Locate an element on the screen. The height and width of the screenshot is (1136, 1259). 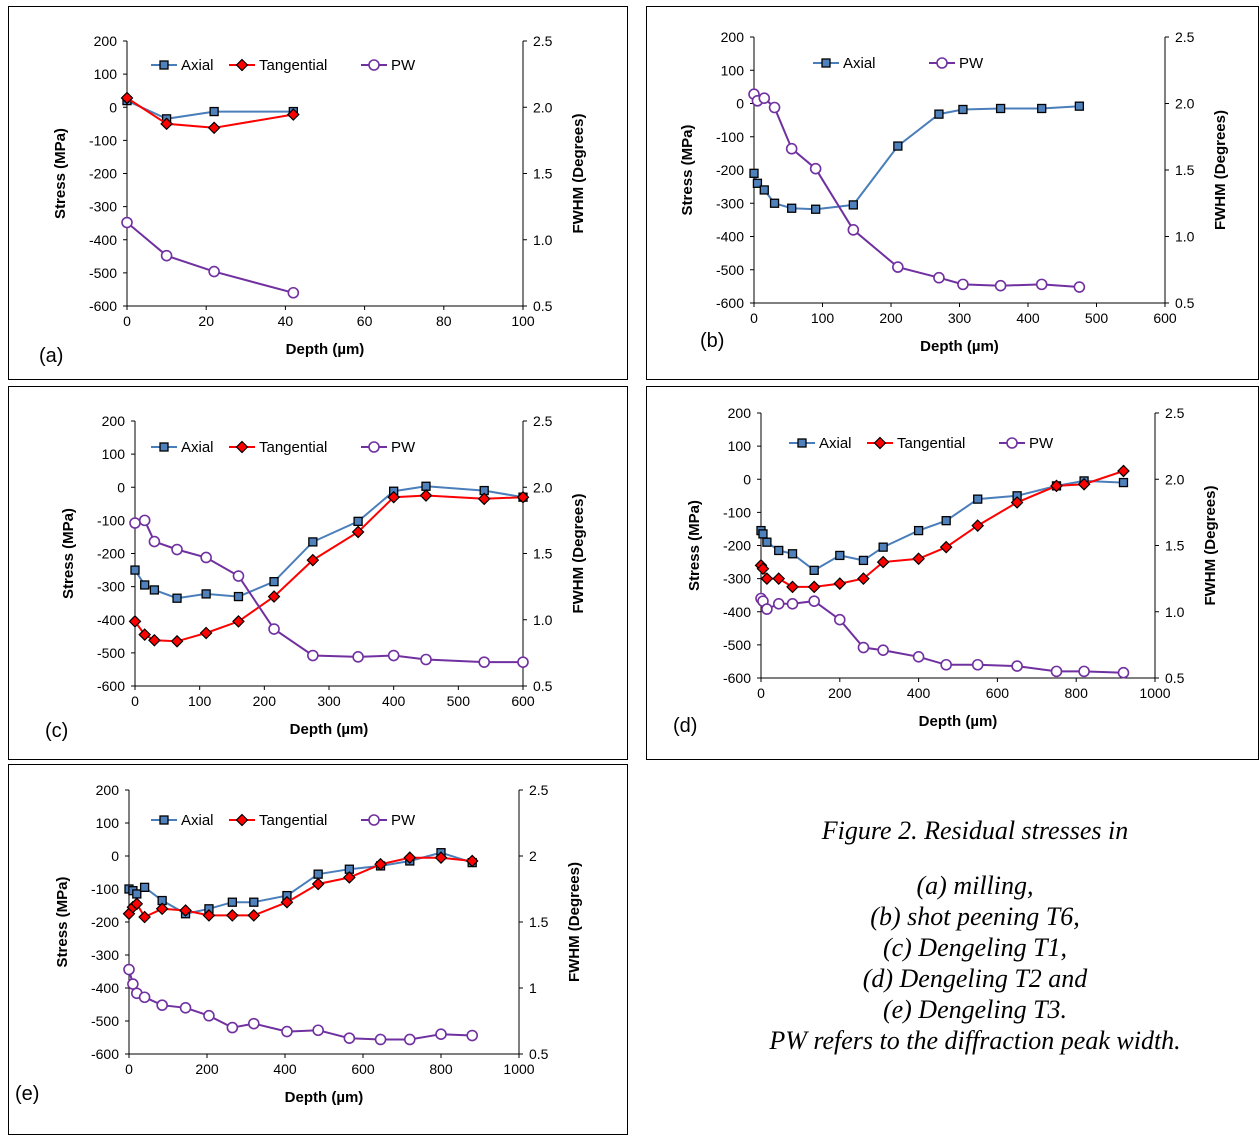
caption-line-c: (c) Dengeling T1, is located at coordinates (975, 947).